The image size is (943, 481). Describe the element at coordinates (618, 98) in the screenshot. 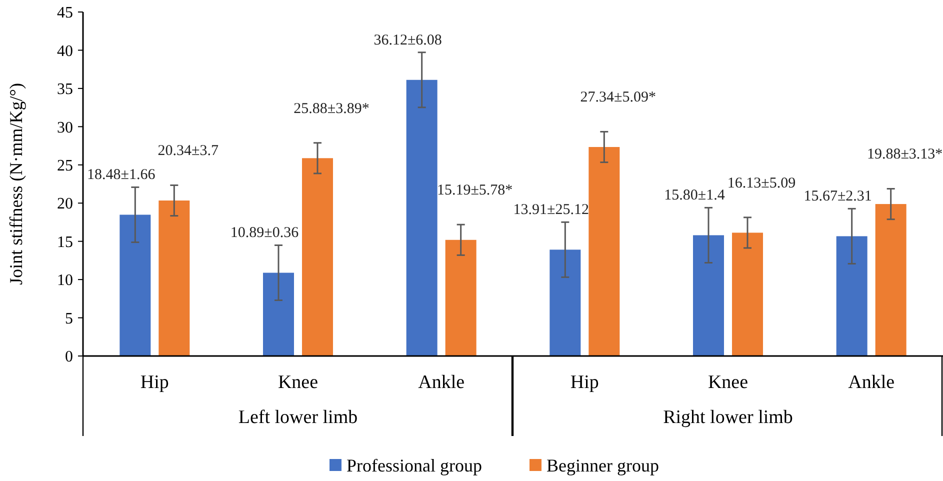

I see `data-label: 27.34±5.09*` at that location.